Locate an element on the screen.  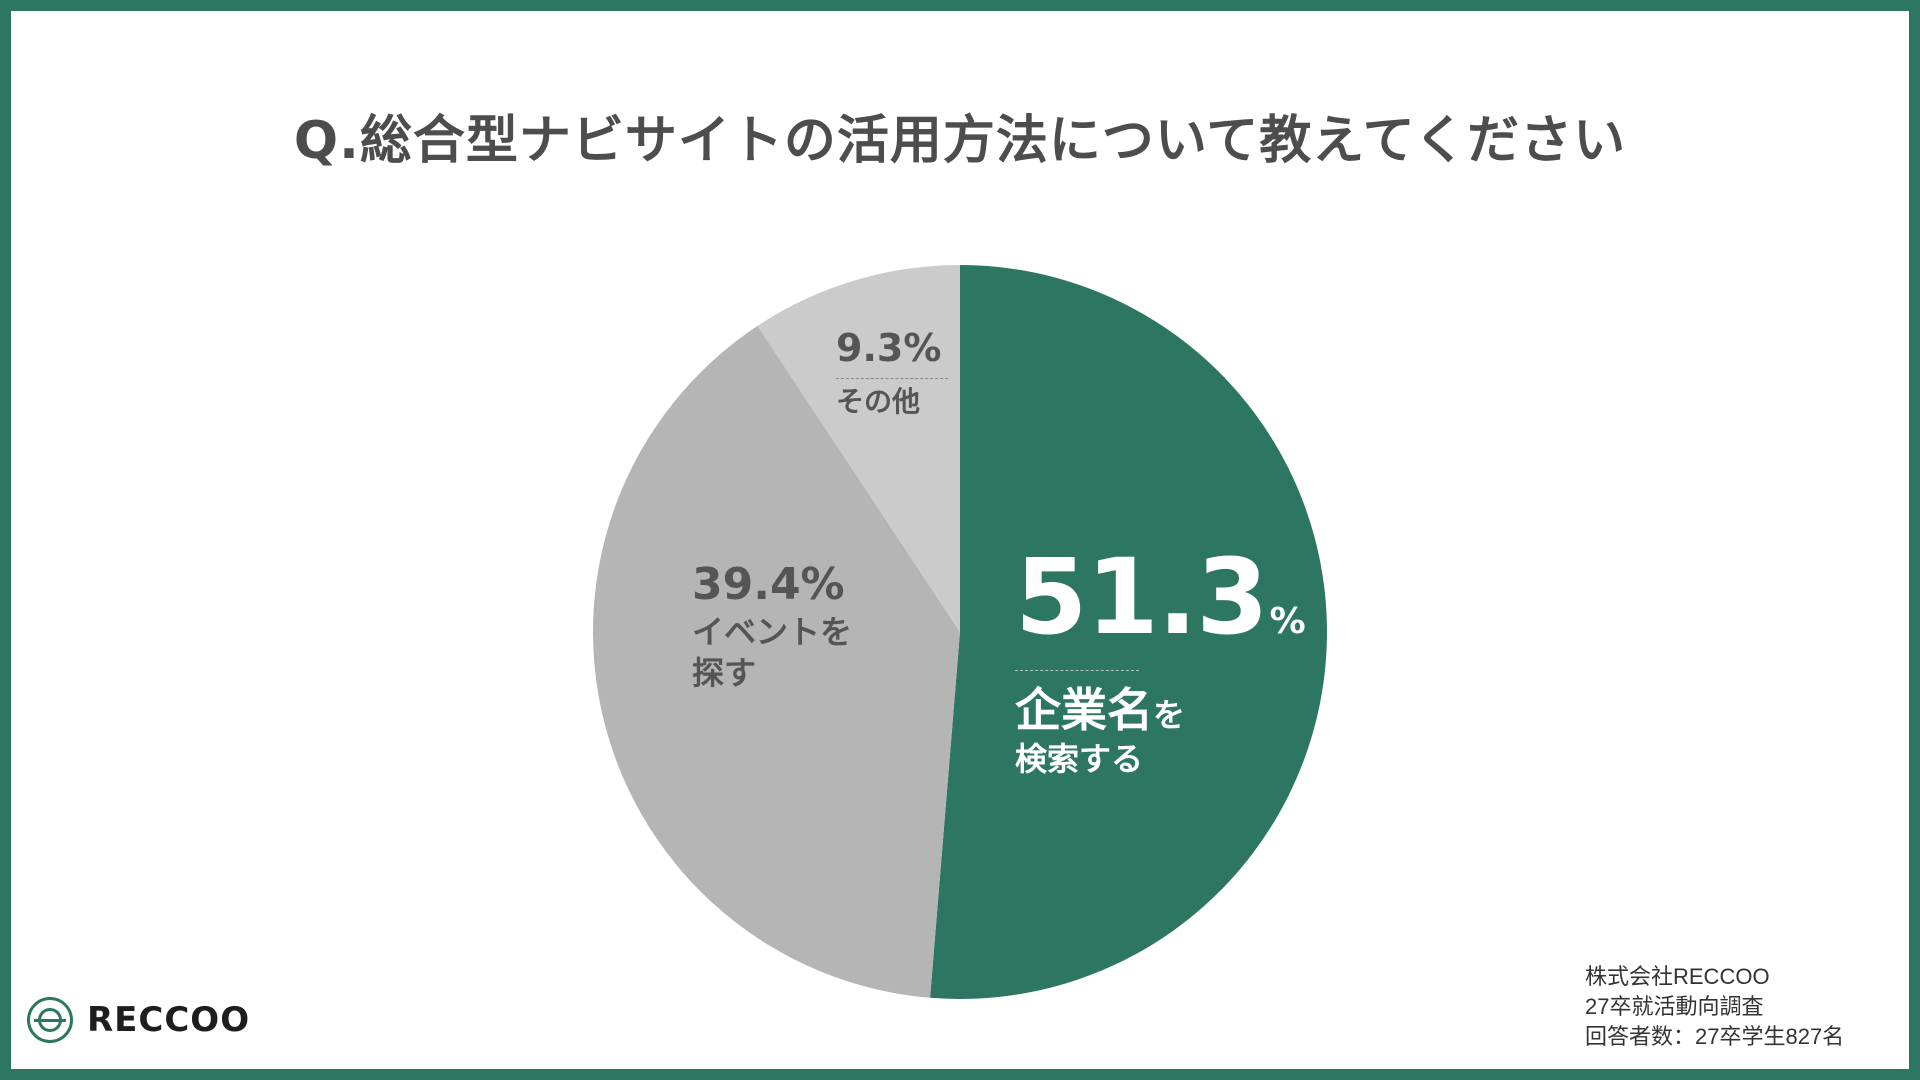
slice-label-other: 9.3% その他 is located at coordinates (892, 372).